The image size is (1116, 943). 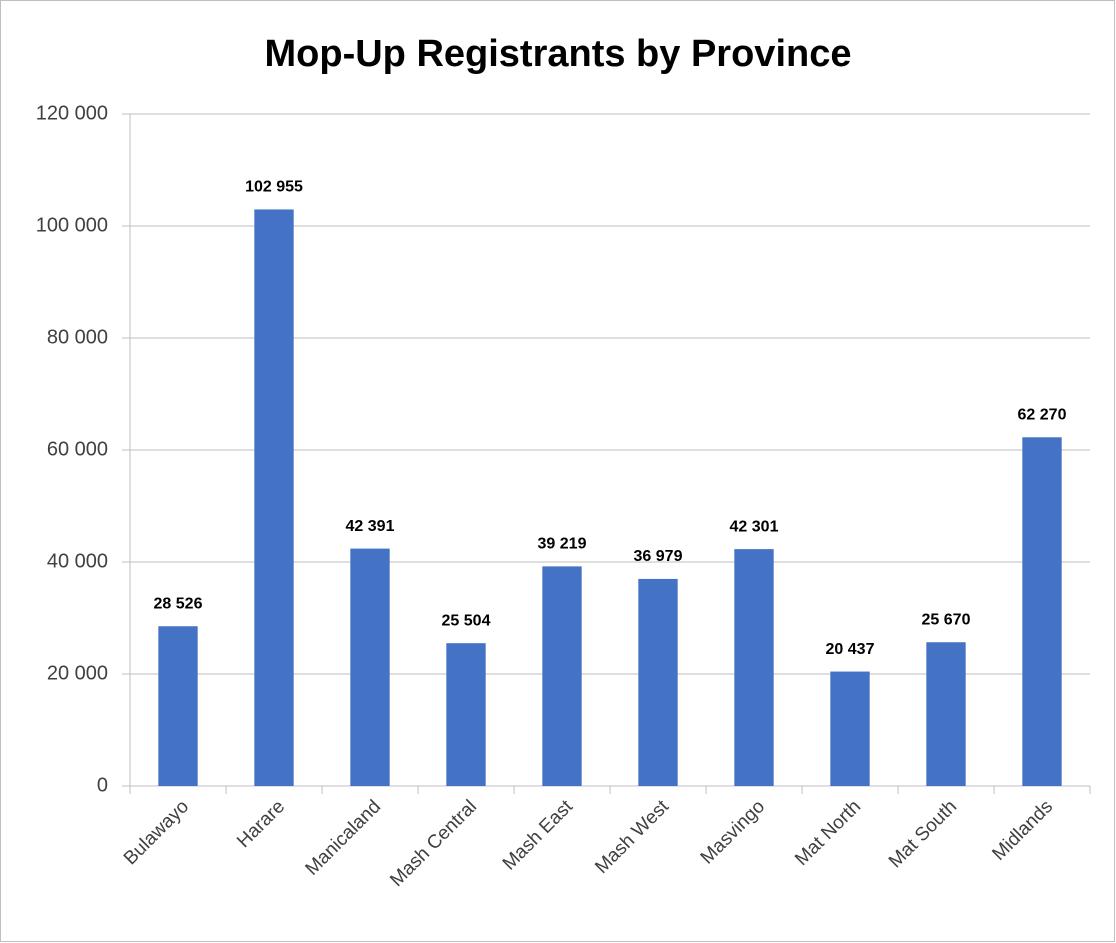 I want to click on value-label: 20 437, so click(x=850, y=649).